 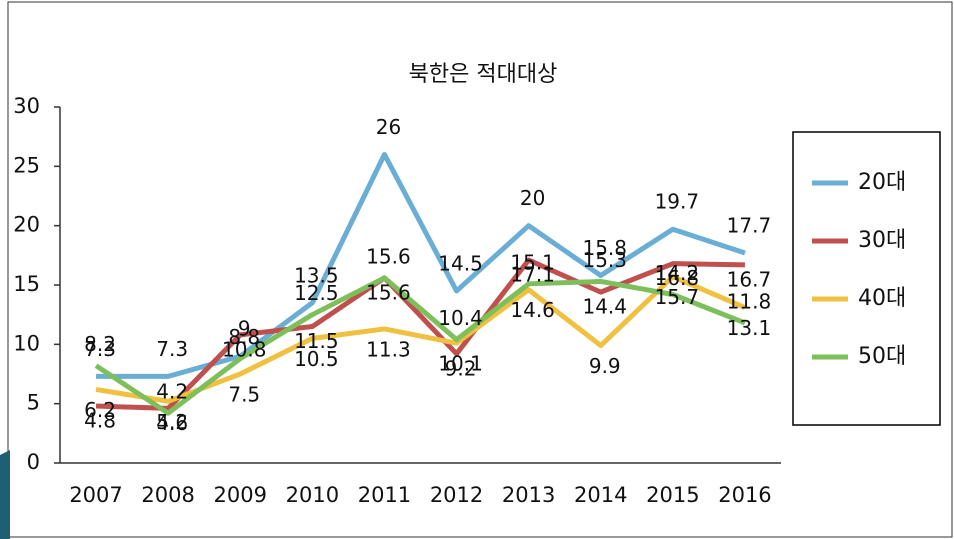 I want to click on data-label: 12.5, so click(x=316, y=293).